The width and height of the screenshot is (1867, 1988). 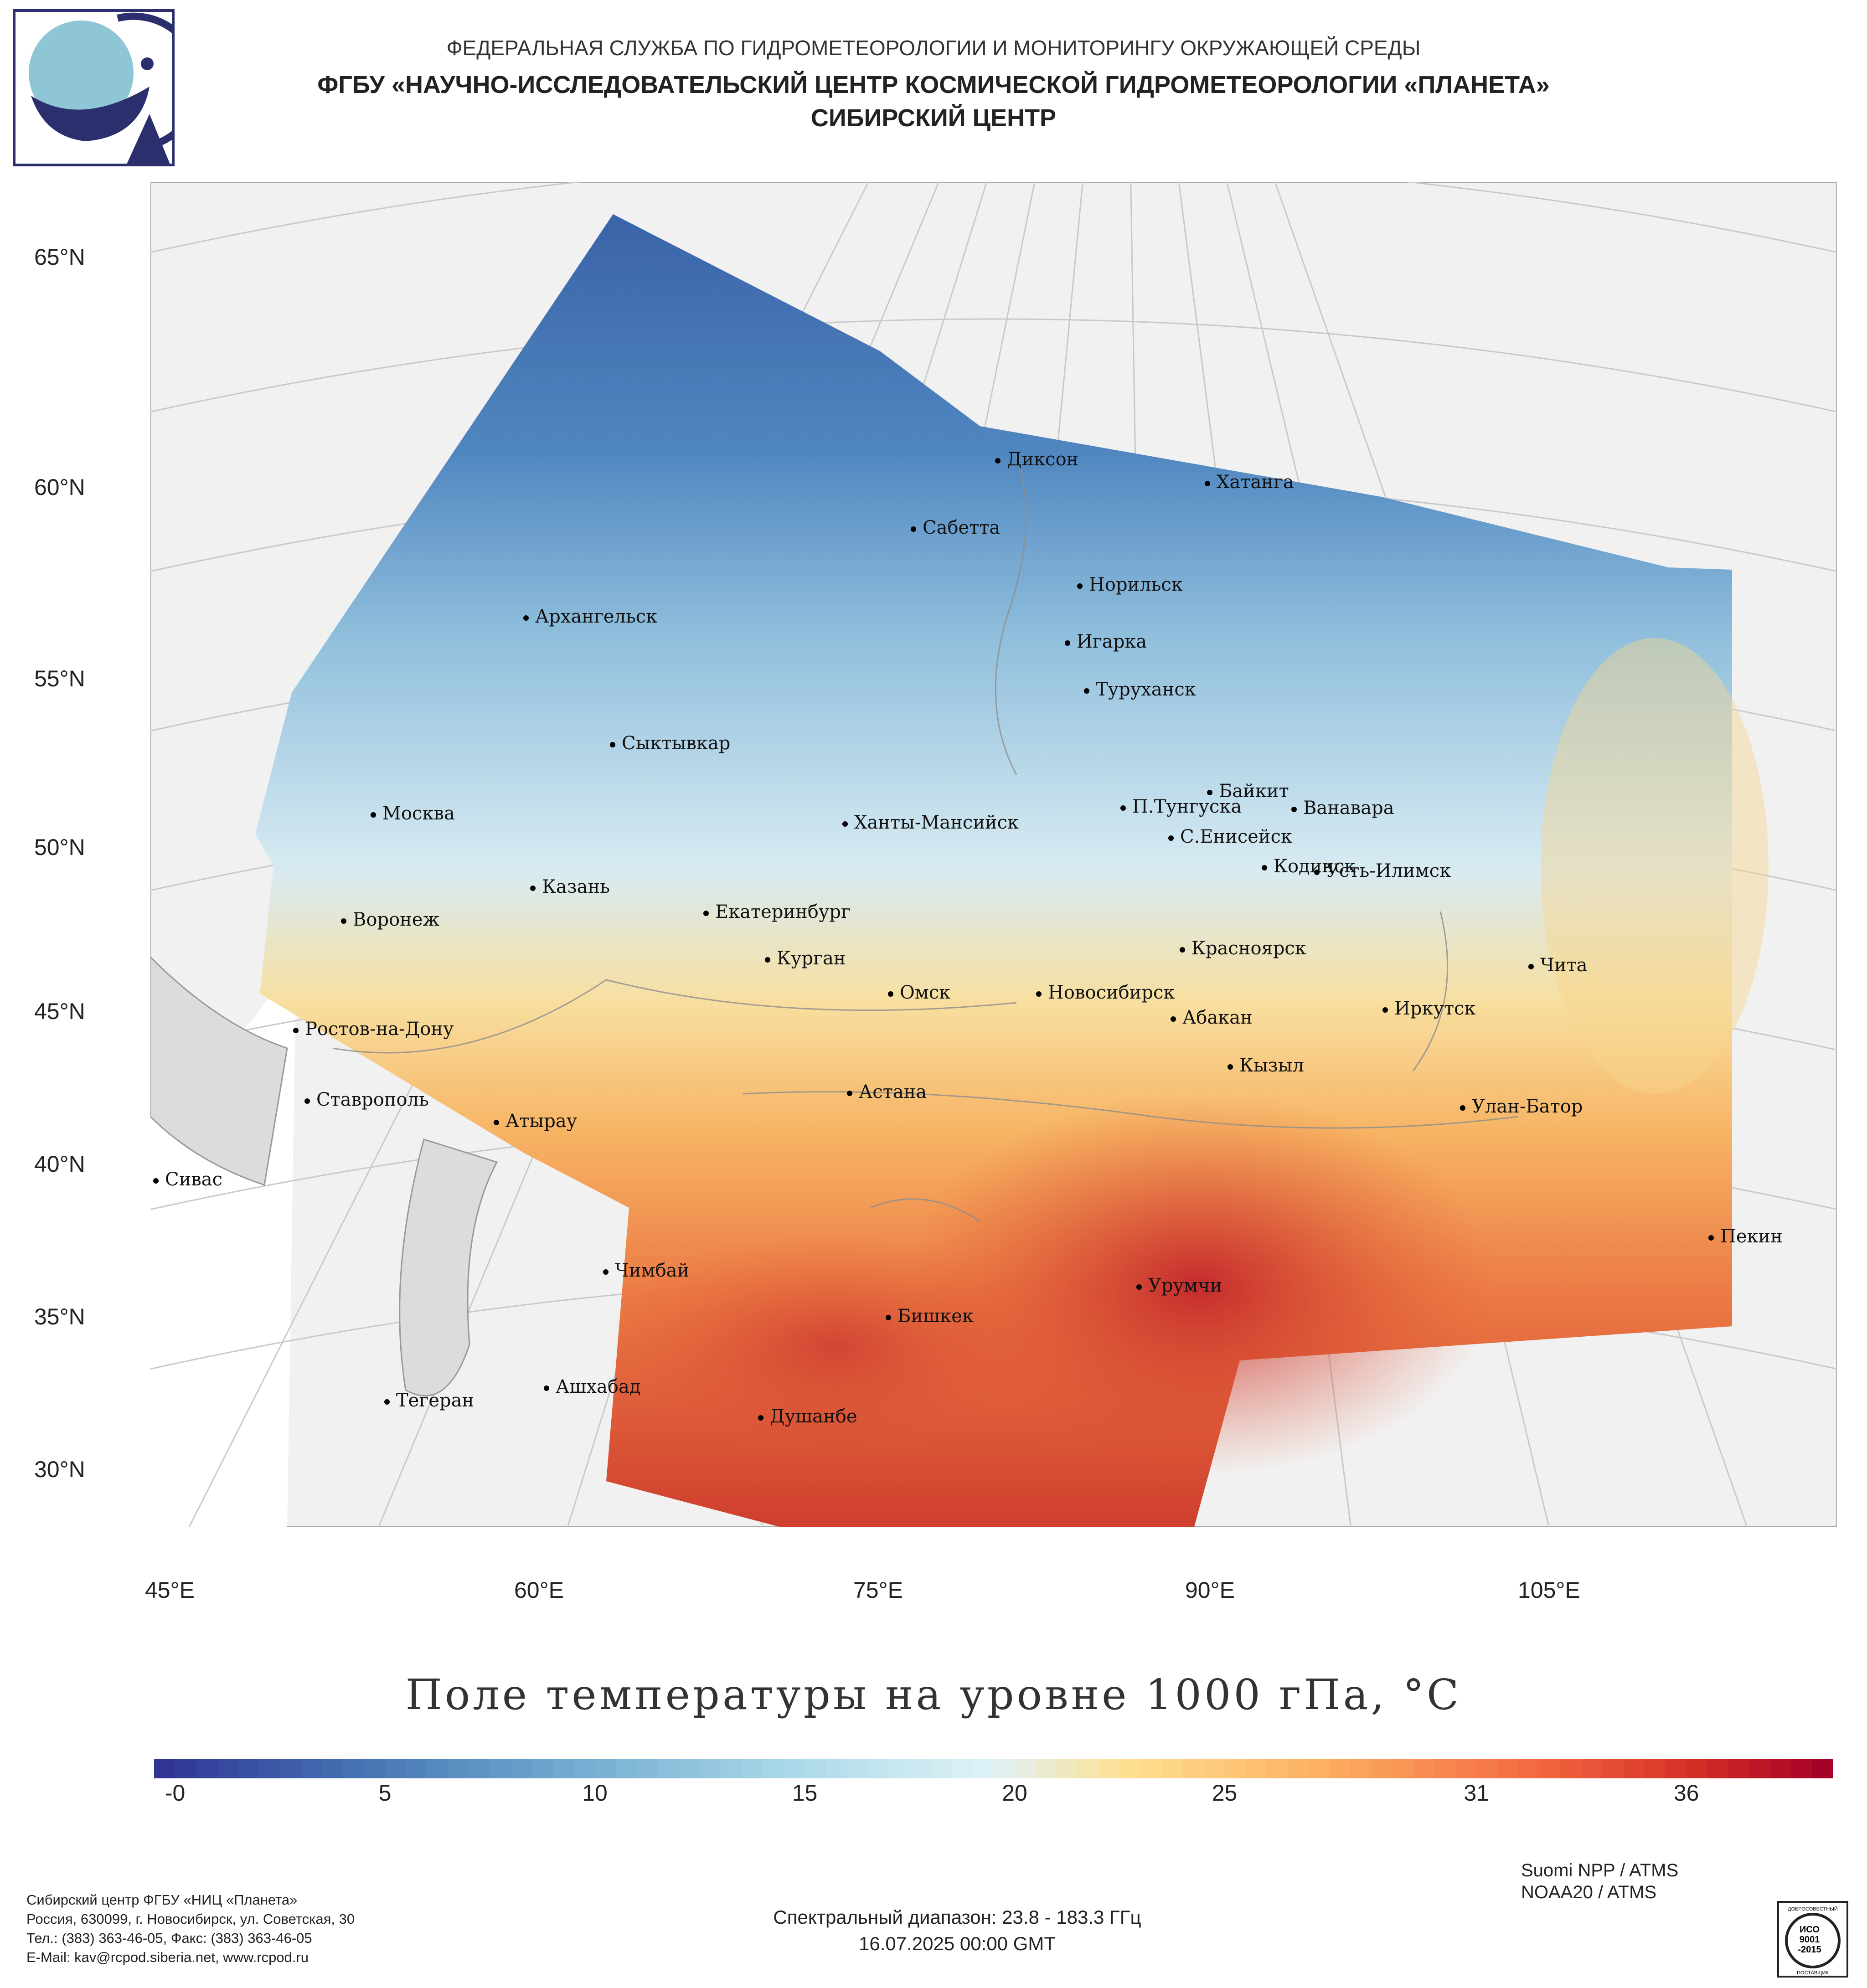 What do you see at coordinates (1813, 1973) in the screenshot?
I see `svg-text: ПОСТАВЩИК` at bounding box center [1813, 1973].